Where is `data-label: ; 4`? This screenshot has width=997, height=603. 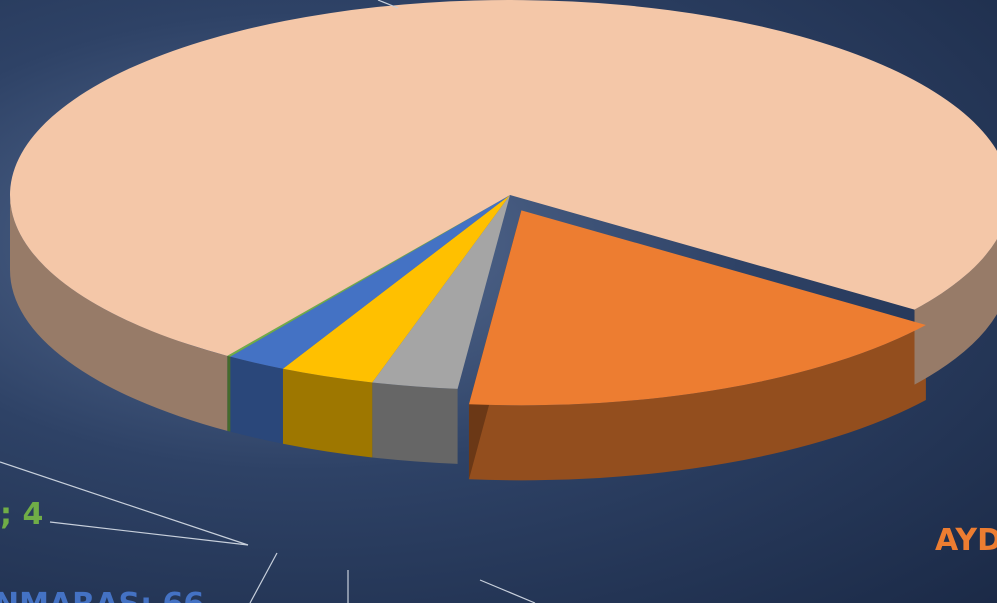
data-label: ; 4 is located at coordinates (21, 514).